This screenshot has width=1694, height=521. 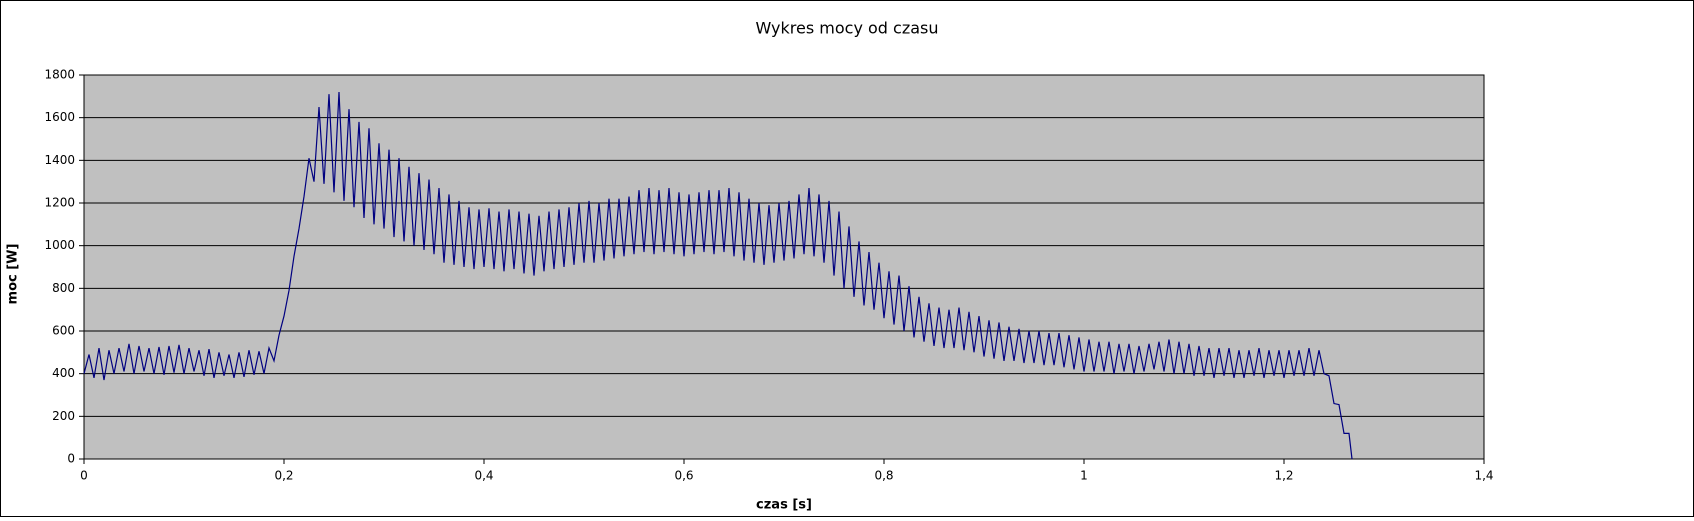 What do you see at coordinates (59, 203) in the screenshot?
I see `y-tick-label: 1200` at bounding box center [59, 203].